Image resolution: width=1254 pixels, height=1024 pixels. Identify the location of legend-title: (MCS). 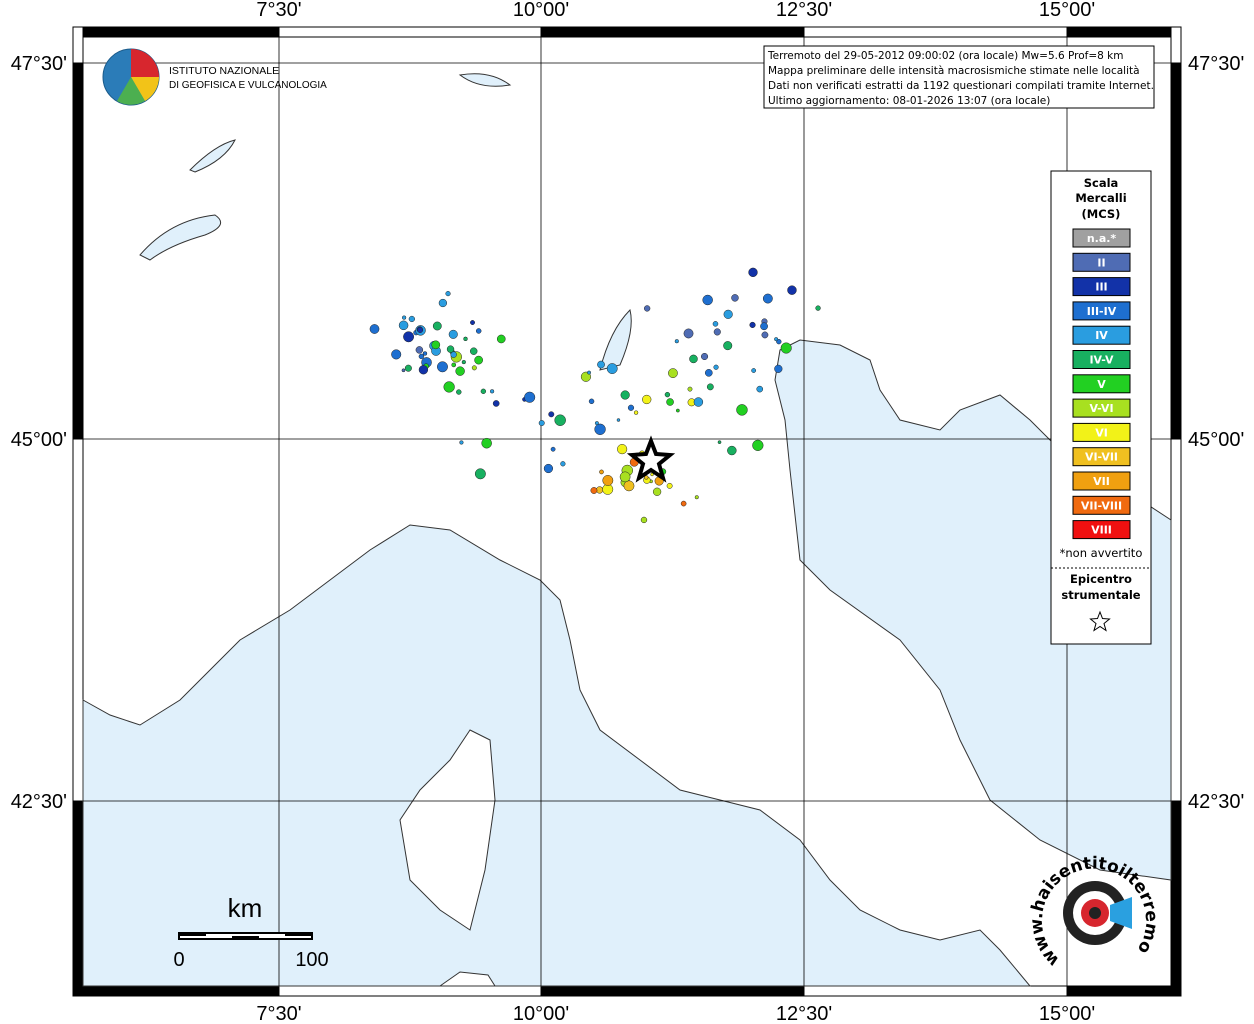
(1101, 214).